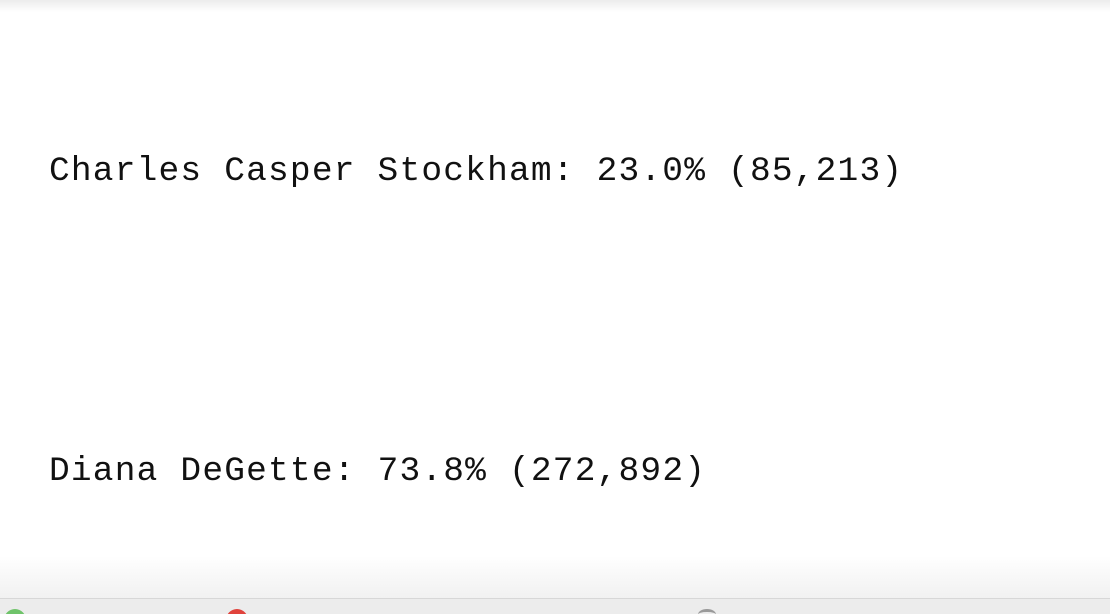  I want to click on top-edge-shadow, so click(555, 6).